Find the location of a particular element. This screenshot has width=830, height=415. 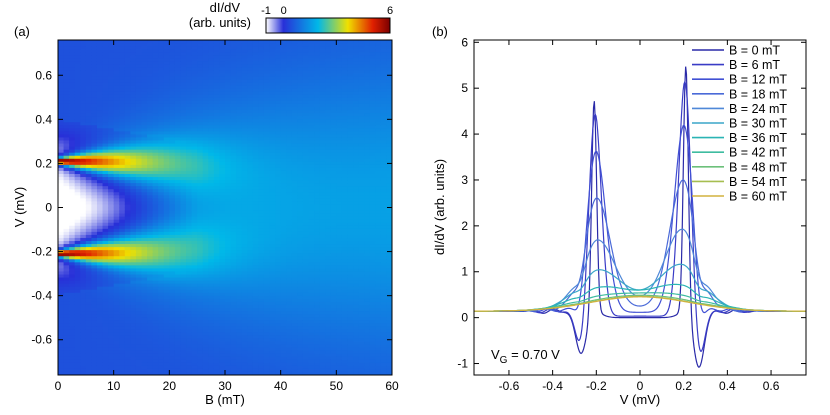

colorbar-ticks: -1 0 6 is located at coordinates (327, 11).